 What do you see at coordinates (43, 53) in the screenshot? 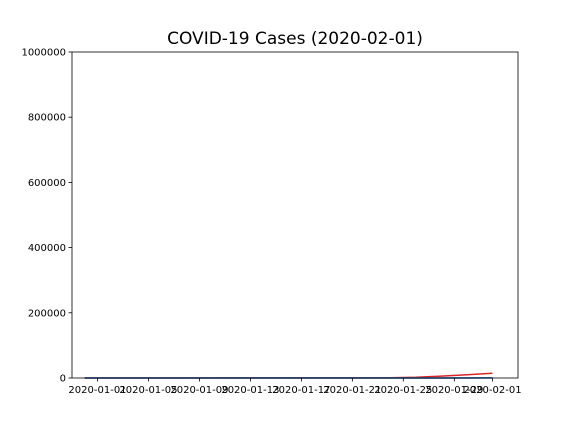
I see `y-tick-label: 1000000` at bounding box center [43, 53].